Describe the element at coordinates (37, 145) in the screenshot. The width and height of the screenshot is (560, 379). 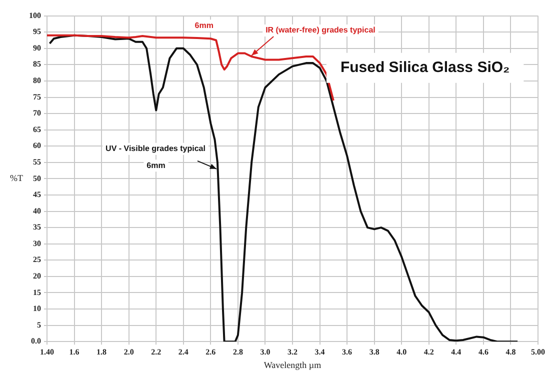
I see `y-tick-label: 60` at that location.